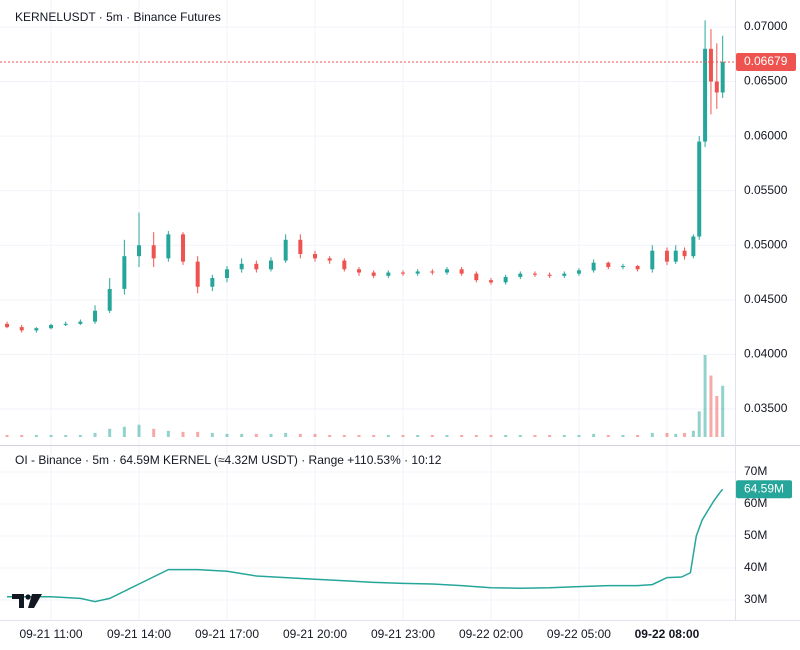  Describe the element at coordinates (766, 354) in the screenshot. I see `y-tick-label: 0.04000` at that location.